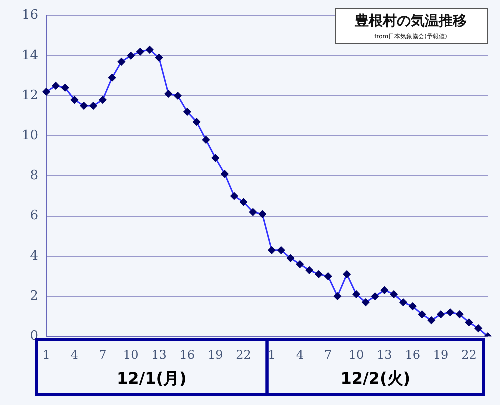 Image resolution: width=500 pixels, height=405 pixels. What do you see at coordinates (34, 256) in the screenshot?
I see `y-tick-label: 4` at bounding box center [34, 256].